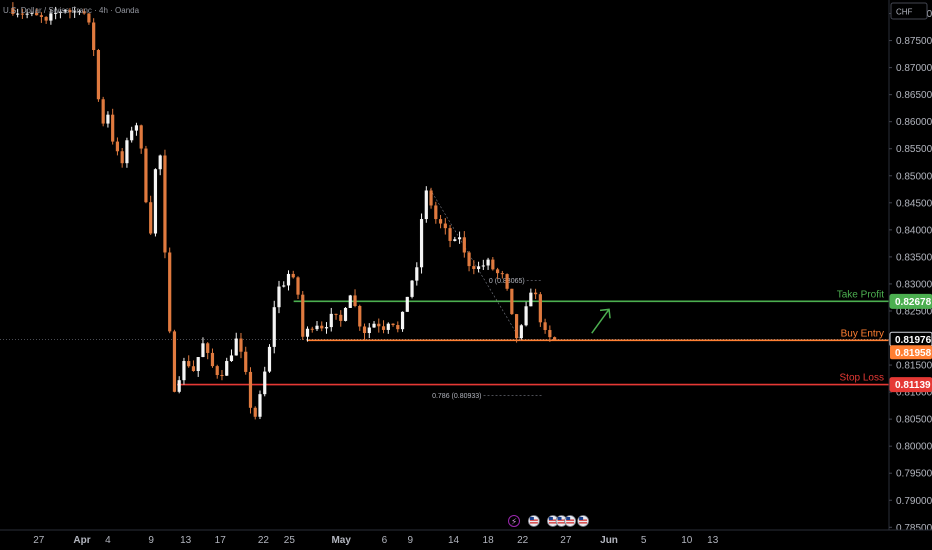 This screenshot has height=550, width=932. Describe the element at coordinates (514, 521) in the screenshot. I see `lightning-icon: ⚡` at that location.